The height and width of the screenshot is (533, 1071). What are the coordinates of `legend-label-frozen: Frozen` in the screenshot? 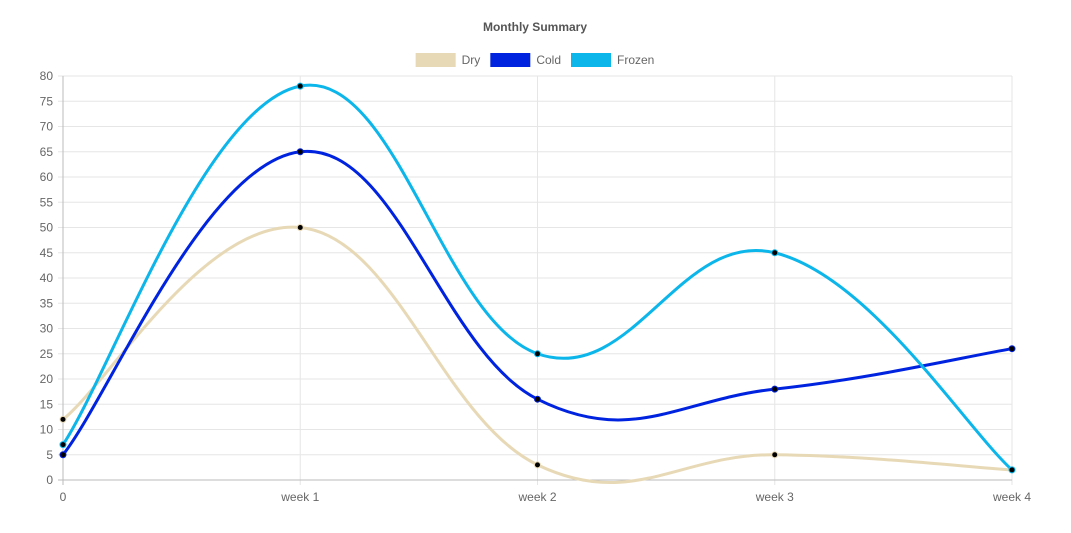 It's located at (635, 60).